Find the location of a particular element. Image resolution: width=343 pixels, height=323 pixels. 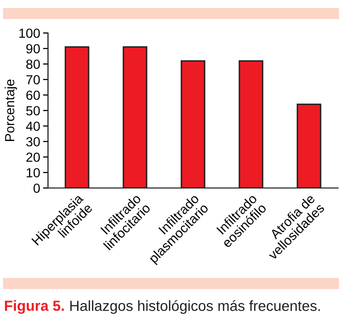

y-tick-label: 40 is located at coordinates (33, 126).